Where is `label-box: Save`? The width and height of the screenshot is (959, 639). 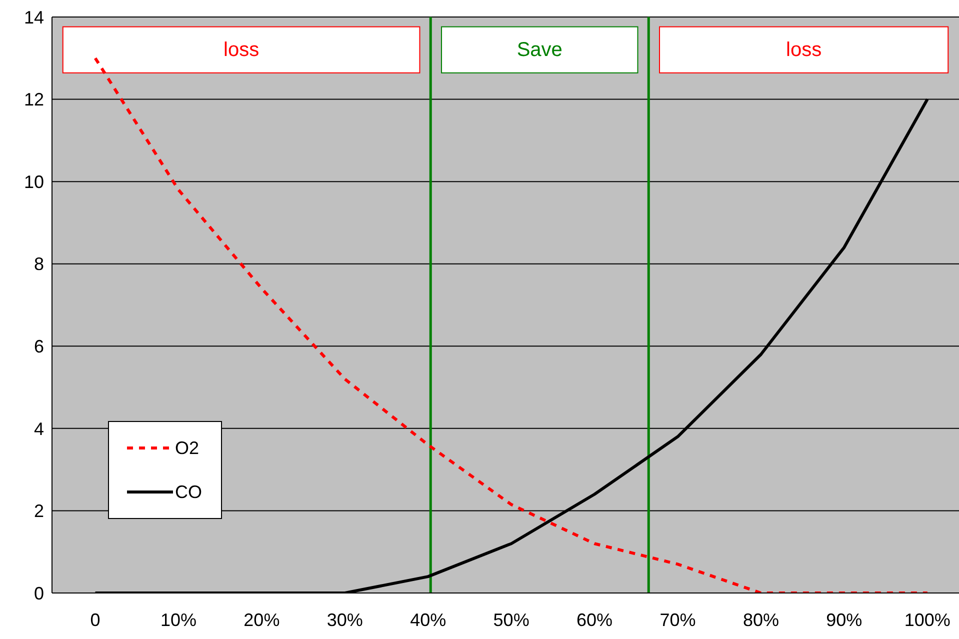
label-box: Save is located at coordinates (539, 50).